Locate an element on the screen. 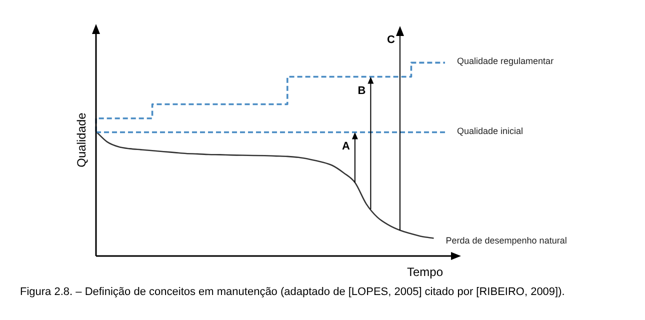 The image size is (645, 320). series-label: Qualidade inicial is located at coordinates (490, 131).